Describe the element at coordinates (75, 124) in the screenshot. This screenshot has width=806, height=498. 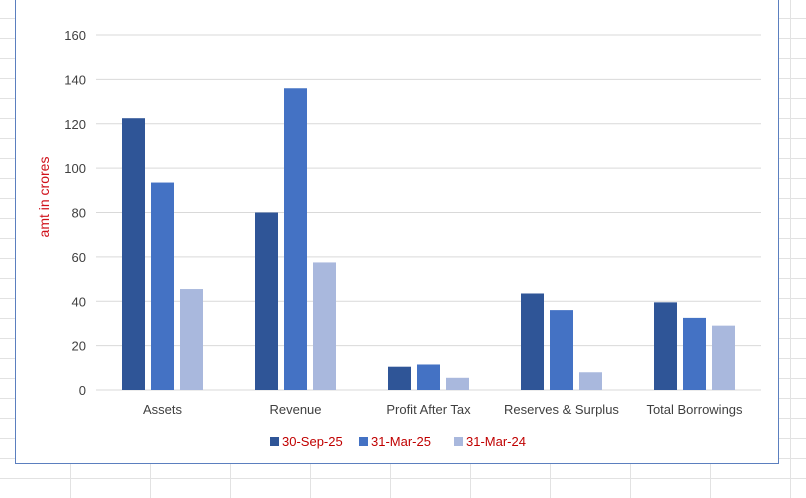
I see `y-tick-label: 120` at that location.